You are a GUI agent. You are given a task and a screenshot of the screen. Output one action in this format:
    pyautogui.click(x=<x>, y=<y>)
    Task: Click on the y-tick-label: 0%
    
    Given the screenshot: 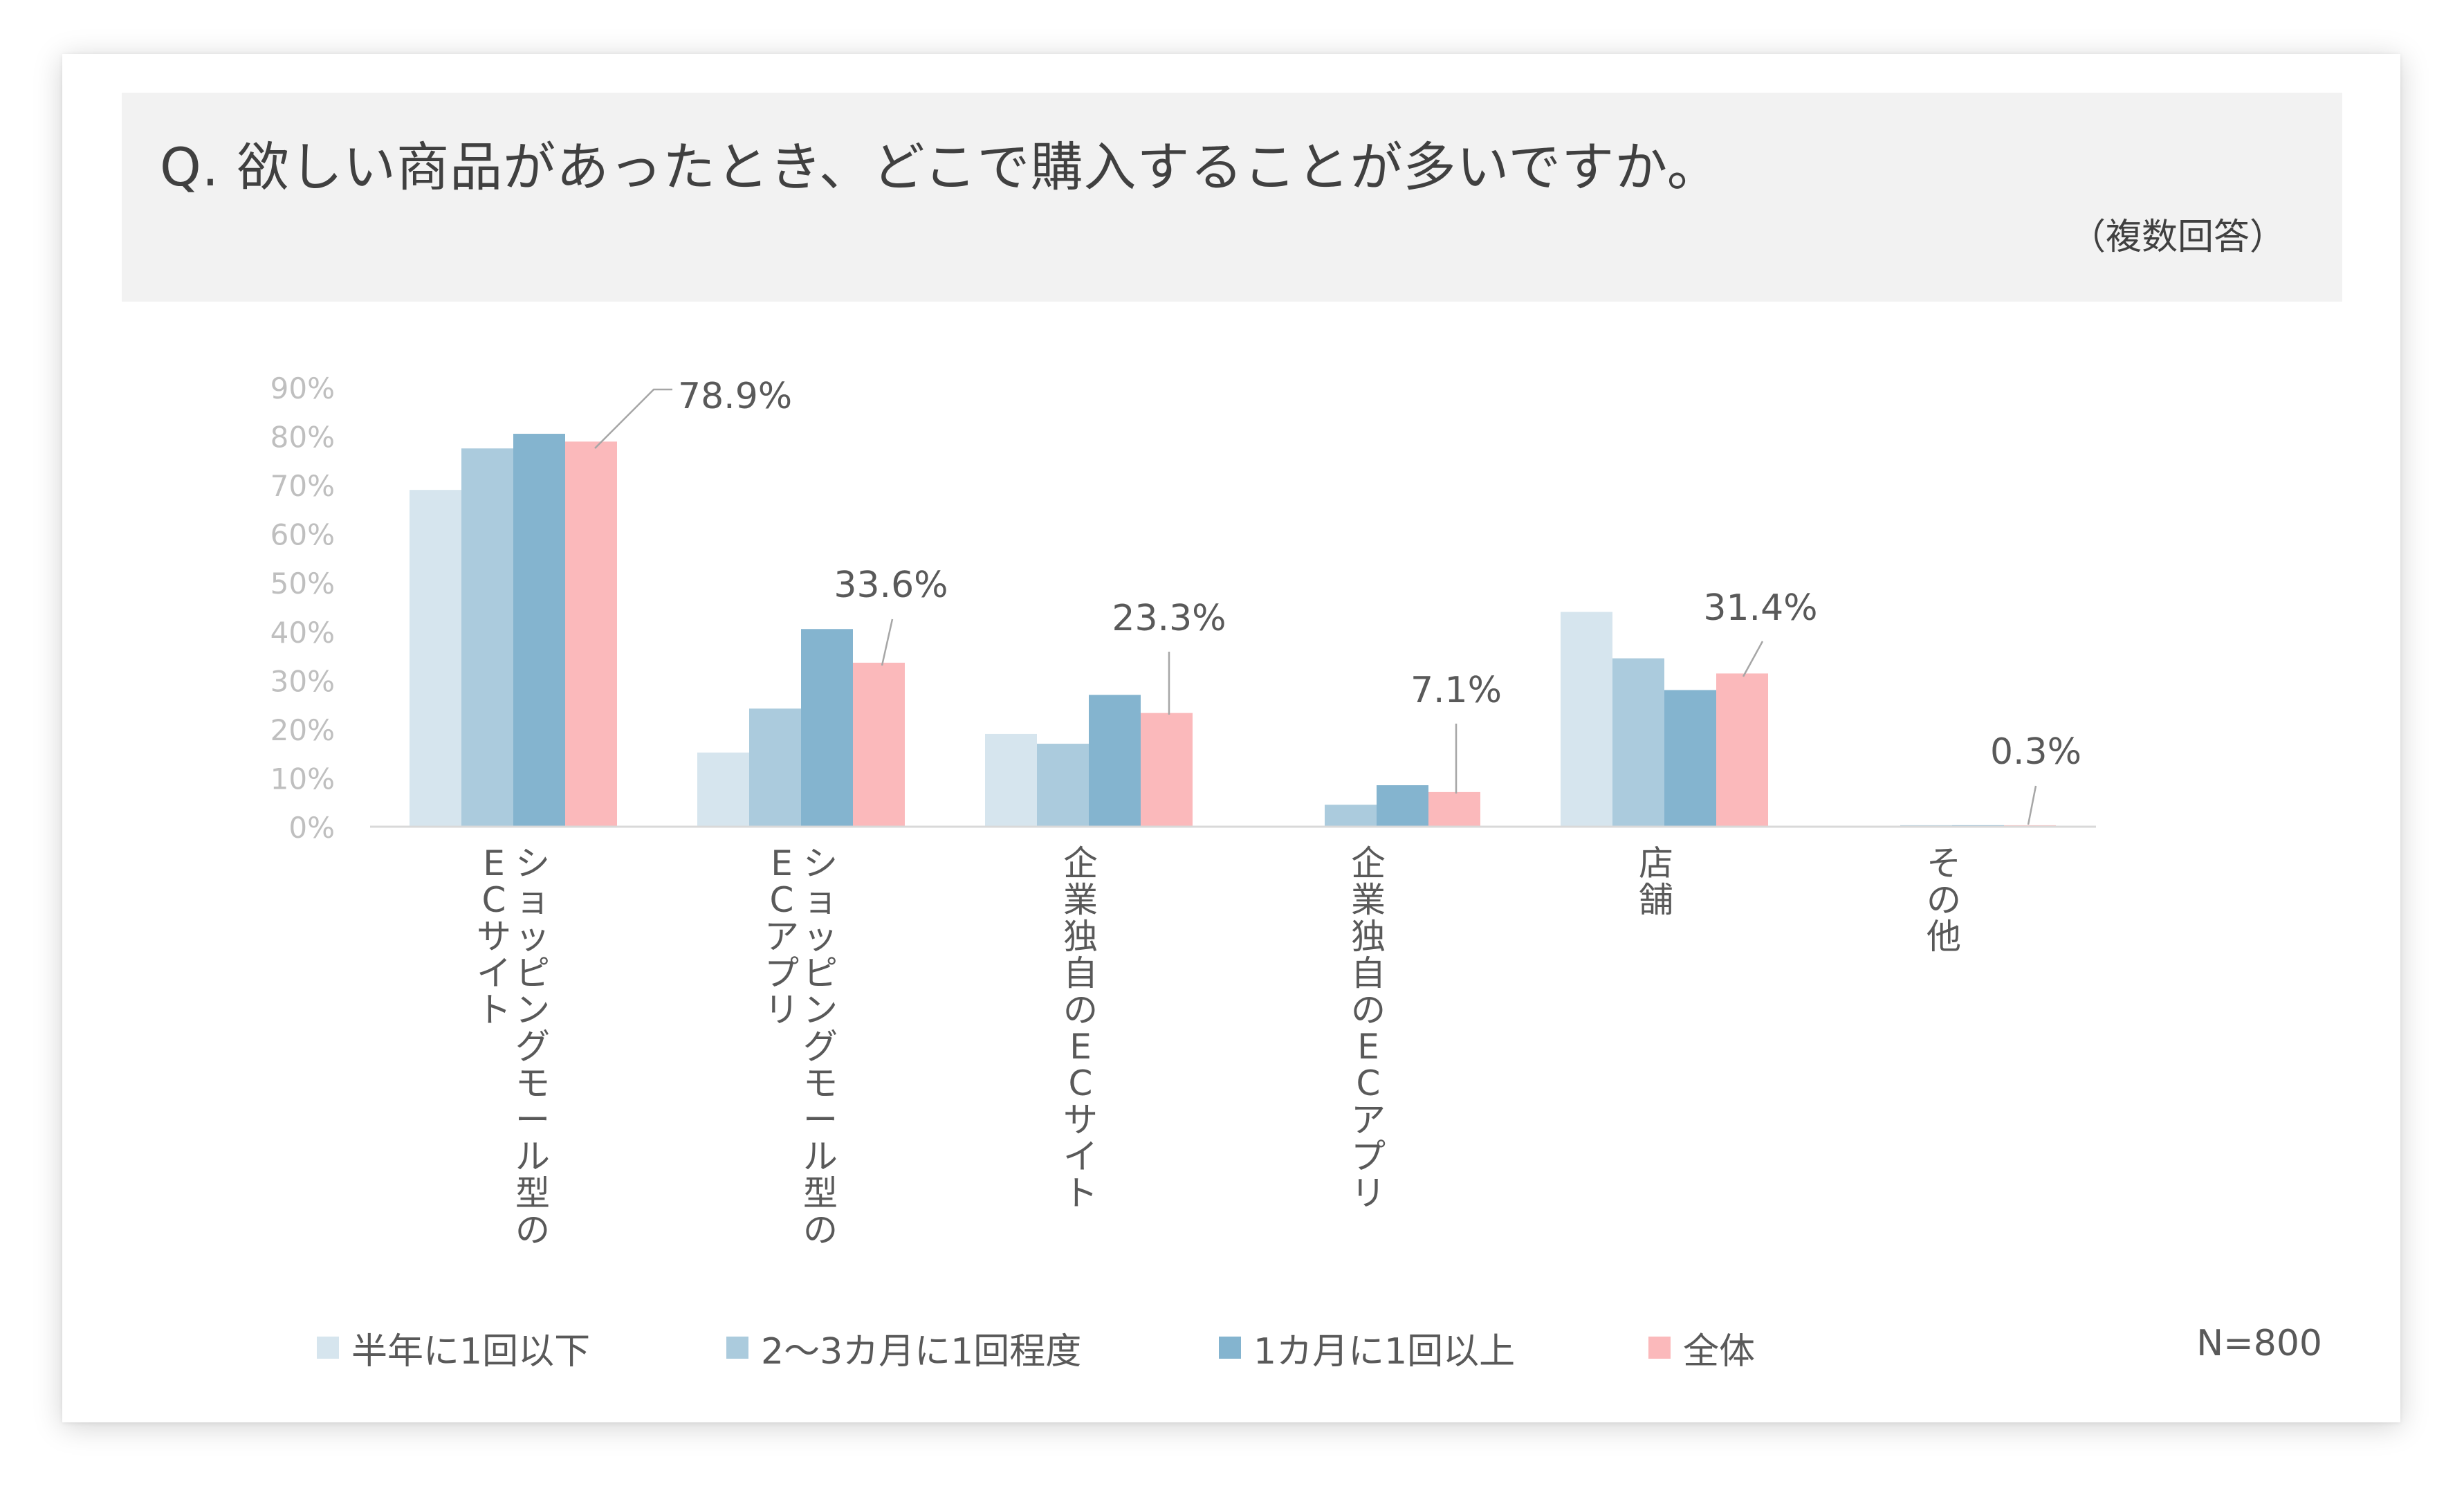 What is the action you would take?
    pyautogui.click(x=311, y=828)
    